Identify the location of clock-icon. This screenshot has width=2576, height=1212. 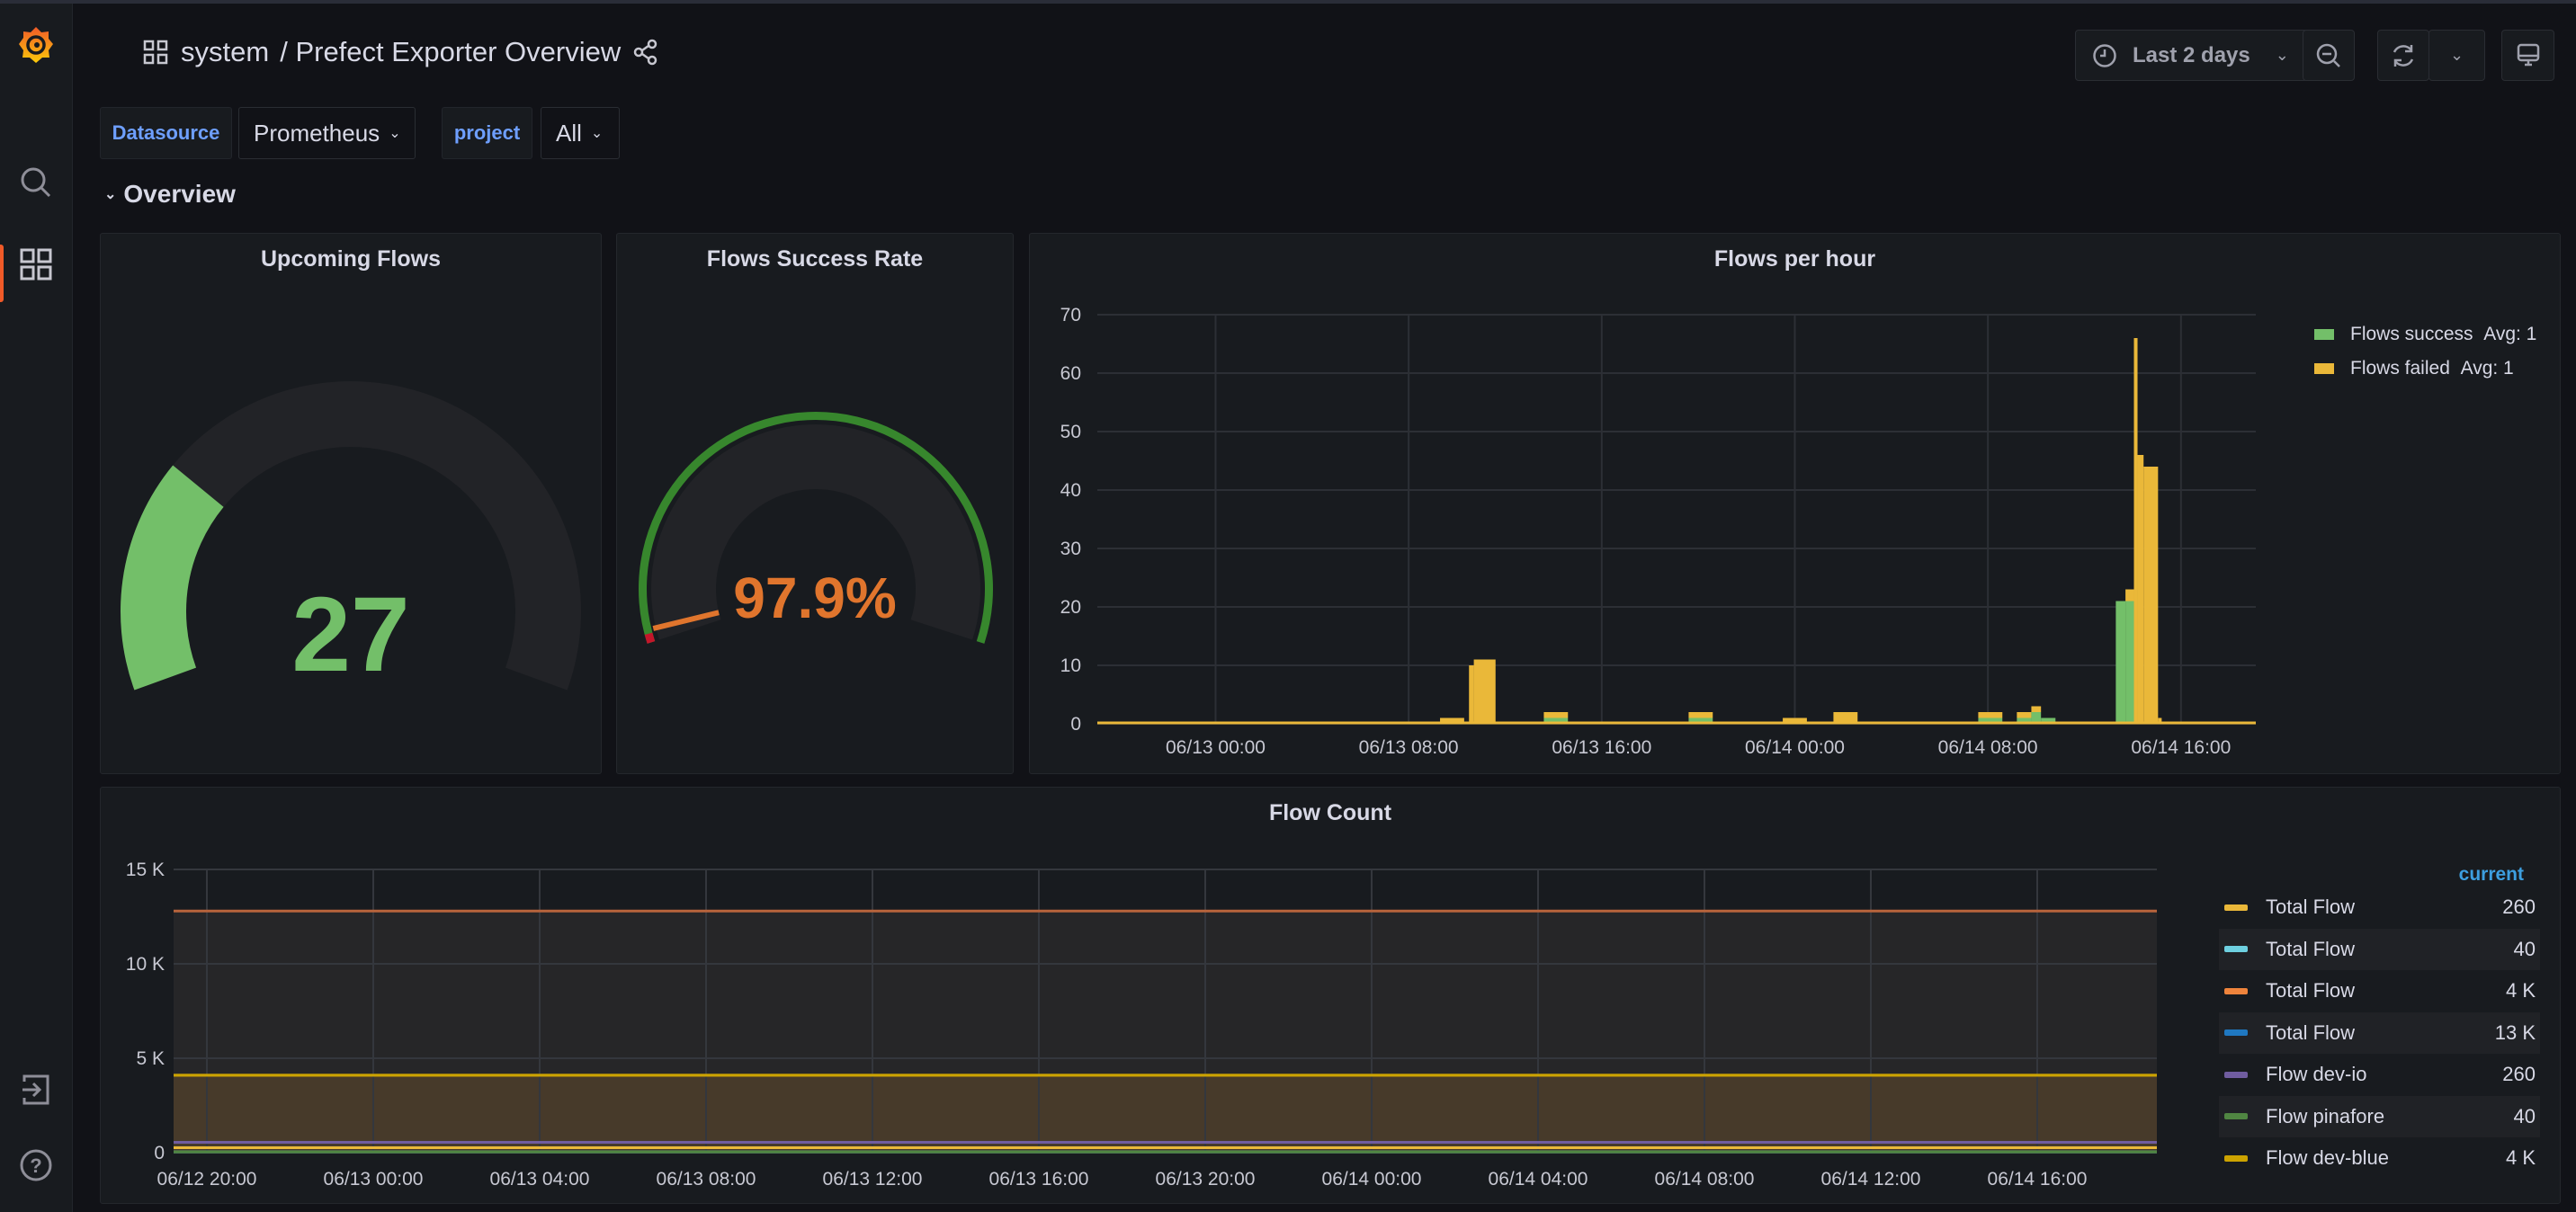
(2104, 55).